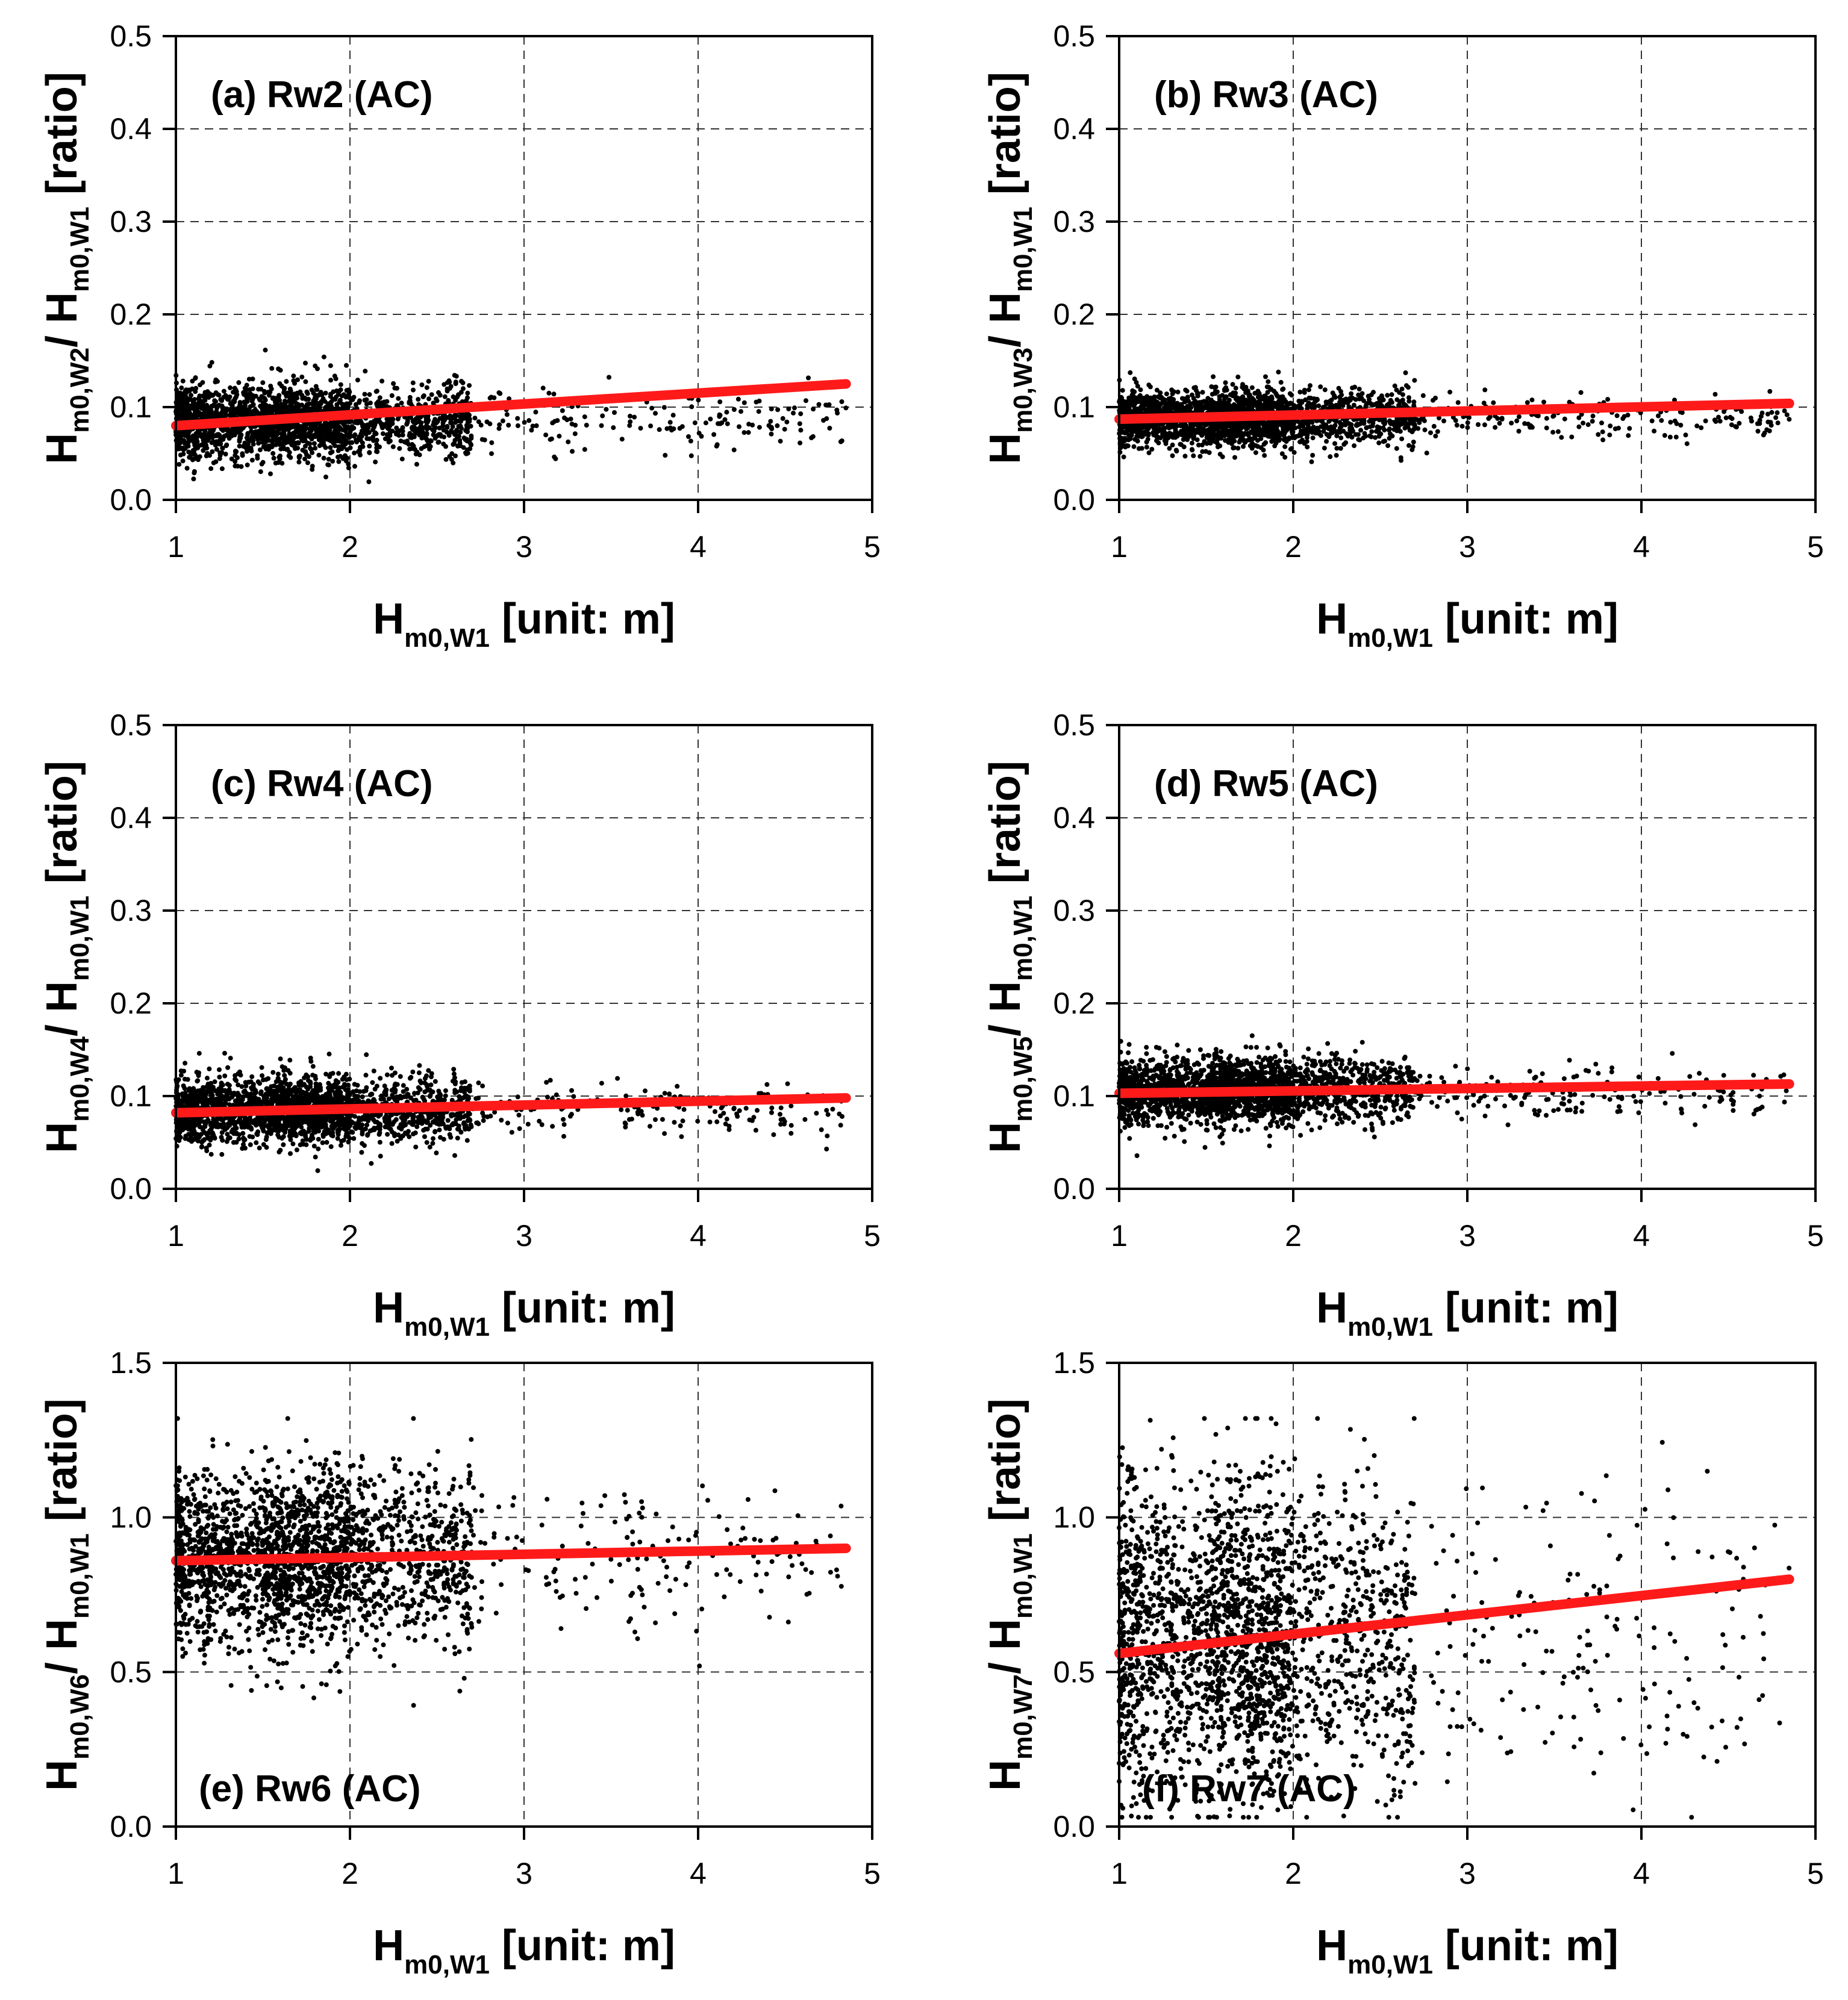 The height and width of the screenshot is (2000, 1848). What do you see at coordinates (1074, 36) in the screenshot?
I see `panel-b-ytick-label: 0.5` at bounding box center [1074, 36].